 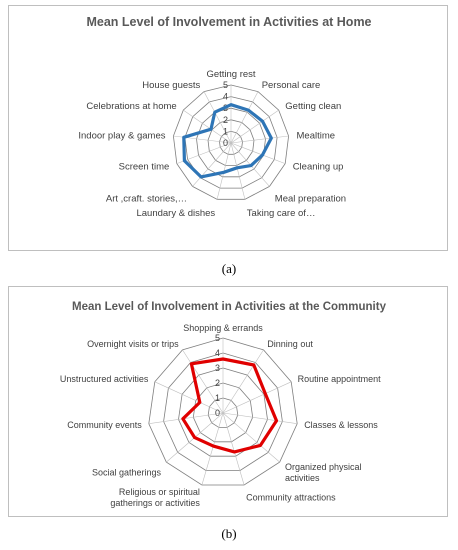 I want to click on axis-label: Laundary & dishes, so click(x=175, y=213).